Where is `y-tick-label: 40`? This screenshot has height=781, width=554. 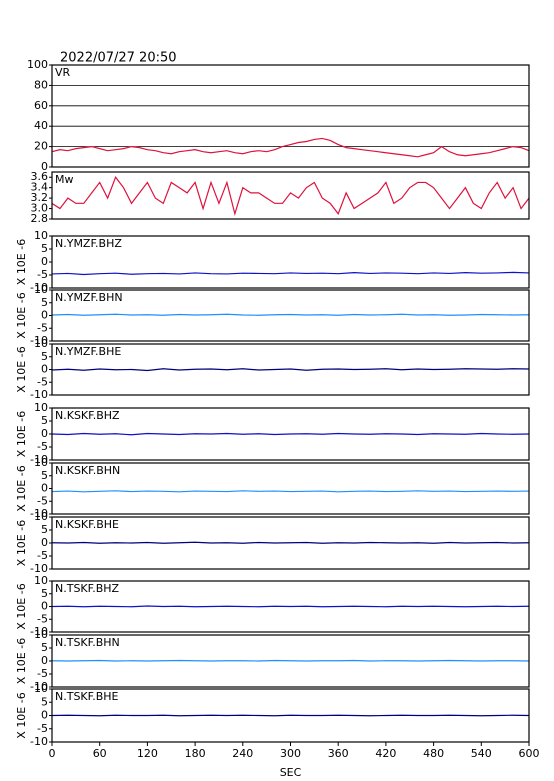 y-tick-label: 40 is located at coordinates (41, 125).